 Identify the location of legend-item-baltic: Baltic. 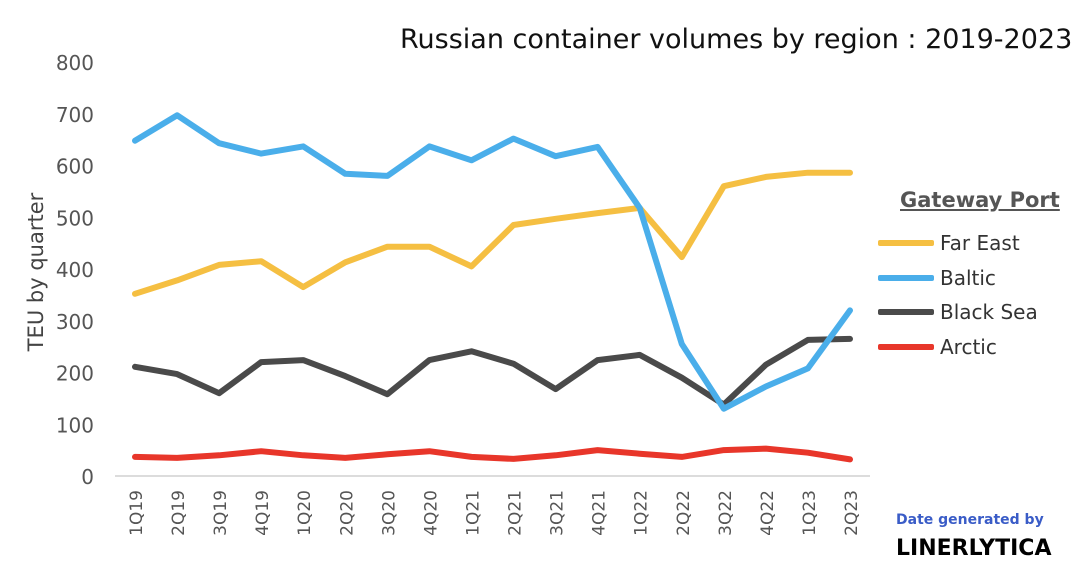
(969, 278).